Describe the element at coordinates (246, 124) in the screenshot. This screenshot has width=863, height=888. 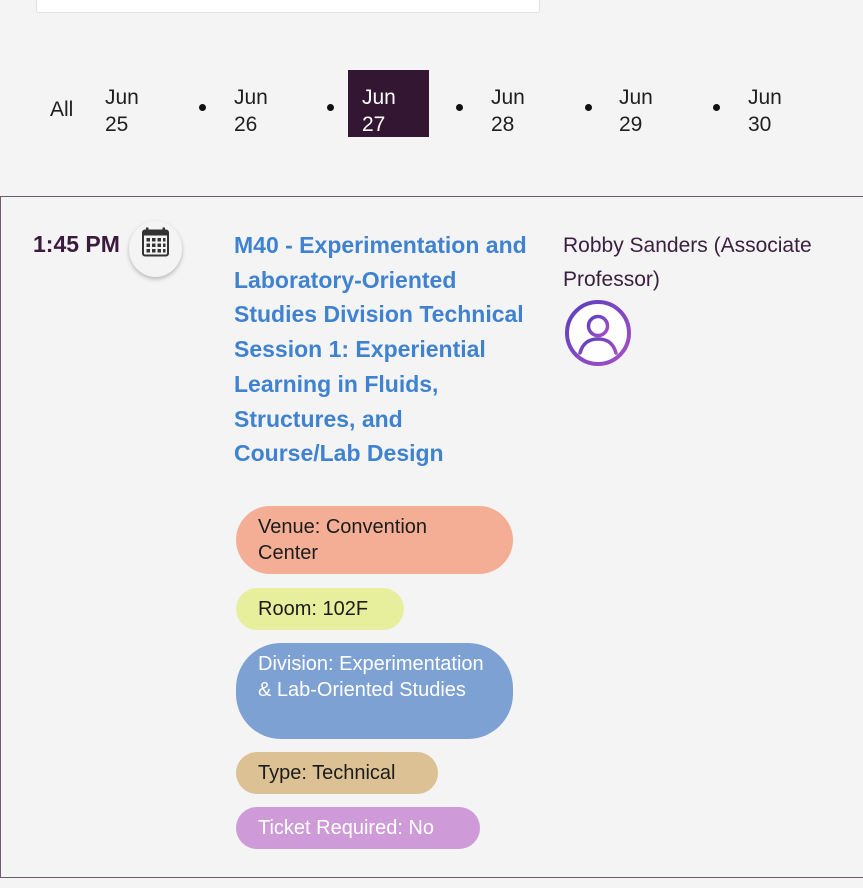
I see `date-day: 26` at that location.